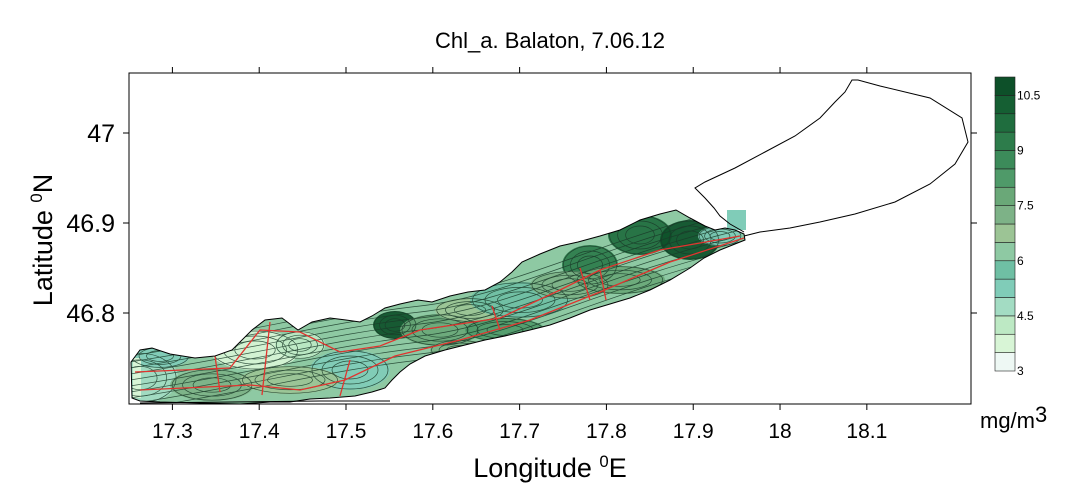  What do you see at coordinates (1020, 261) in the screenshot?
I see `colorbar-label: 6` at bounding box center [1020, 261].